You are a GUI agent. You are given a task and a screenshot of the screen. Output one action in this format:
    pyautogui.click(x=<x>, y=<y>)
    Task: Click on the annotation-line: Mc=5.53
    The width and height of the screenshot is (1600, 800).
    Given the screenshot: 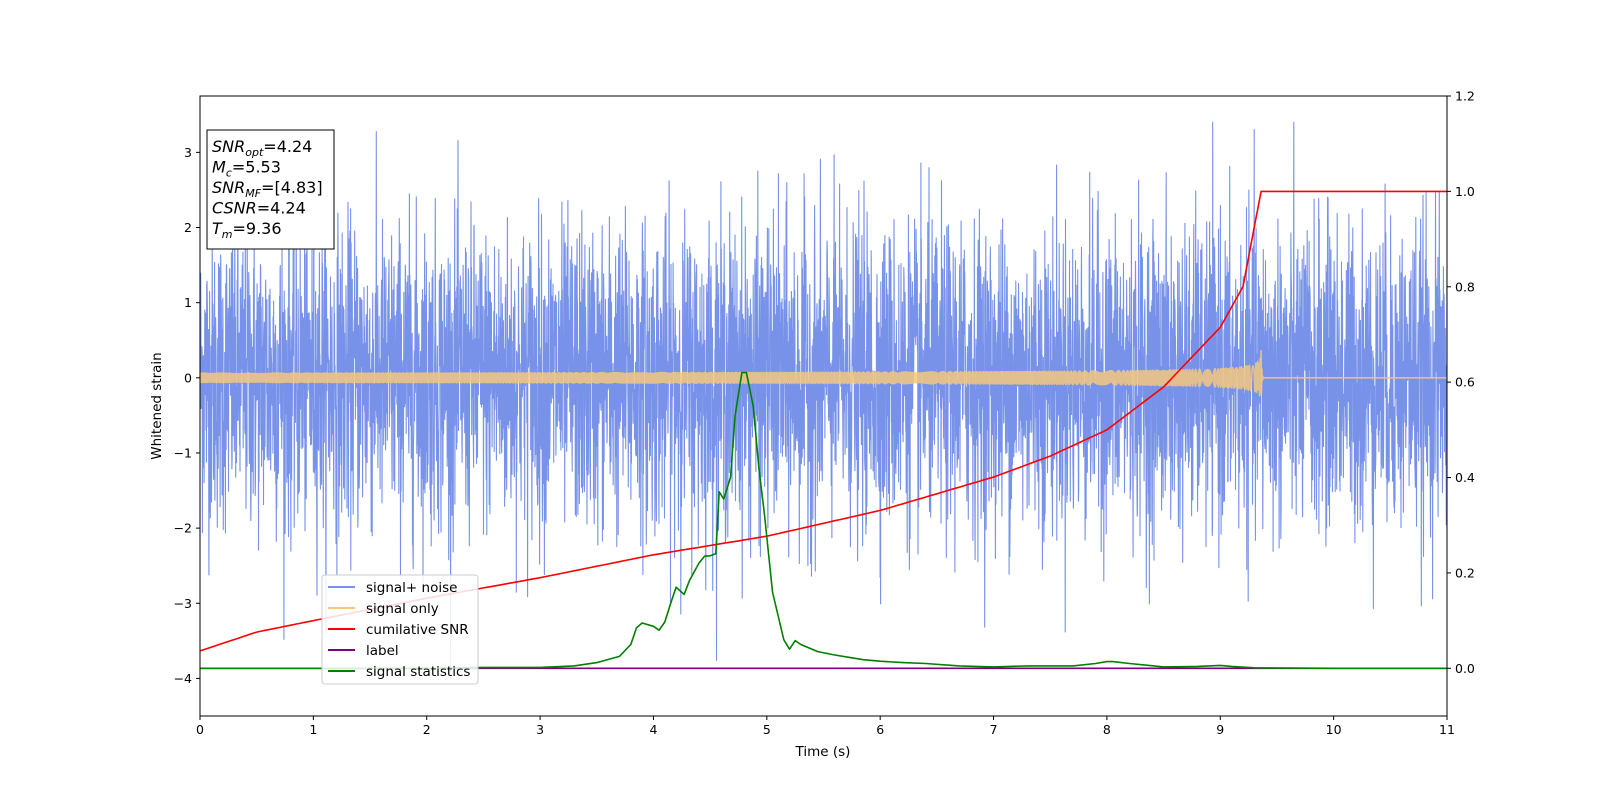 What is the action you would take?
    pyautogui.click(x=246, y=169)
    